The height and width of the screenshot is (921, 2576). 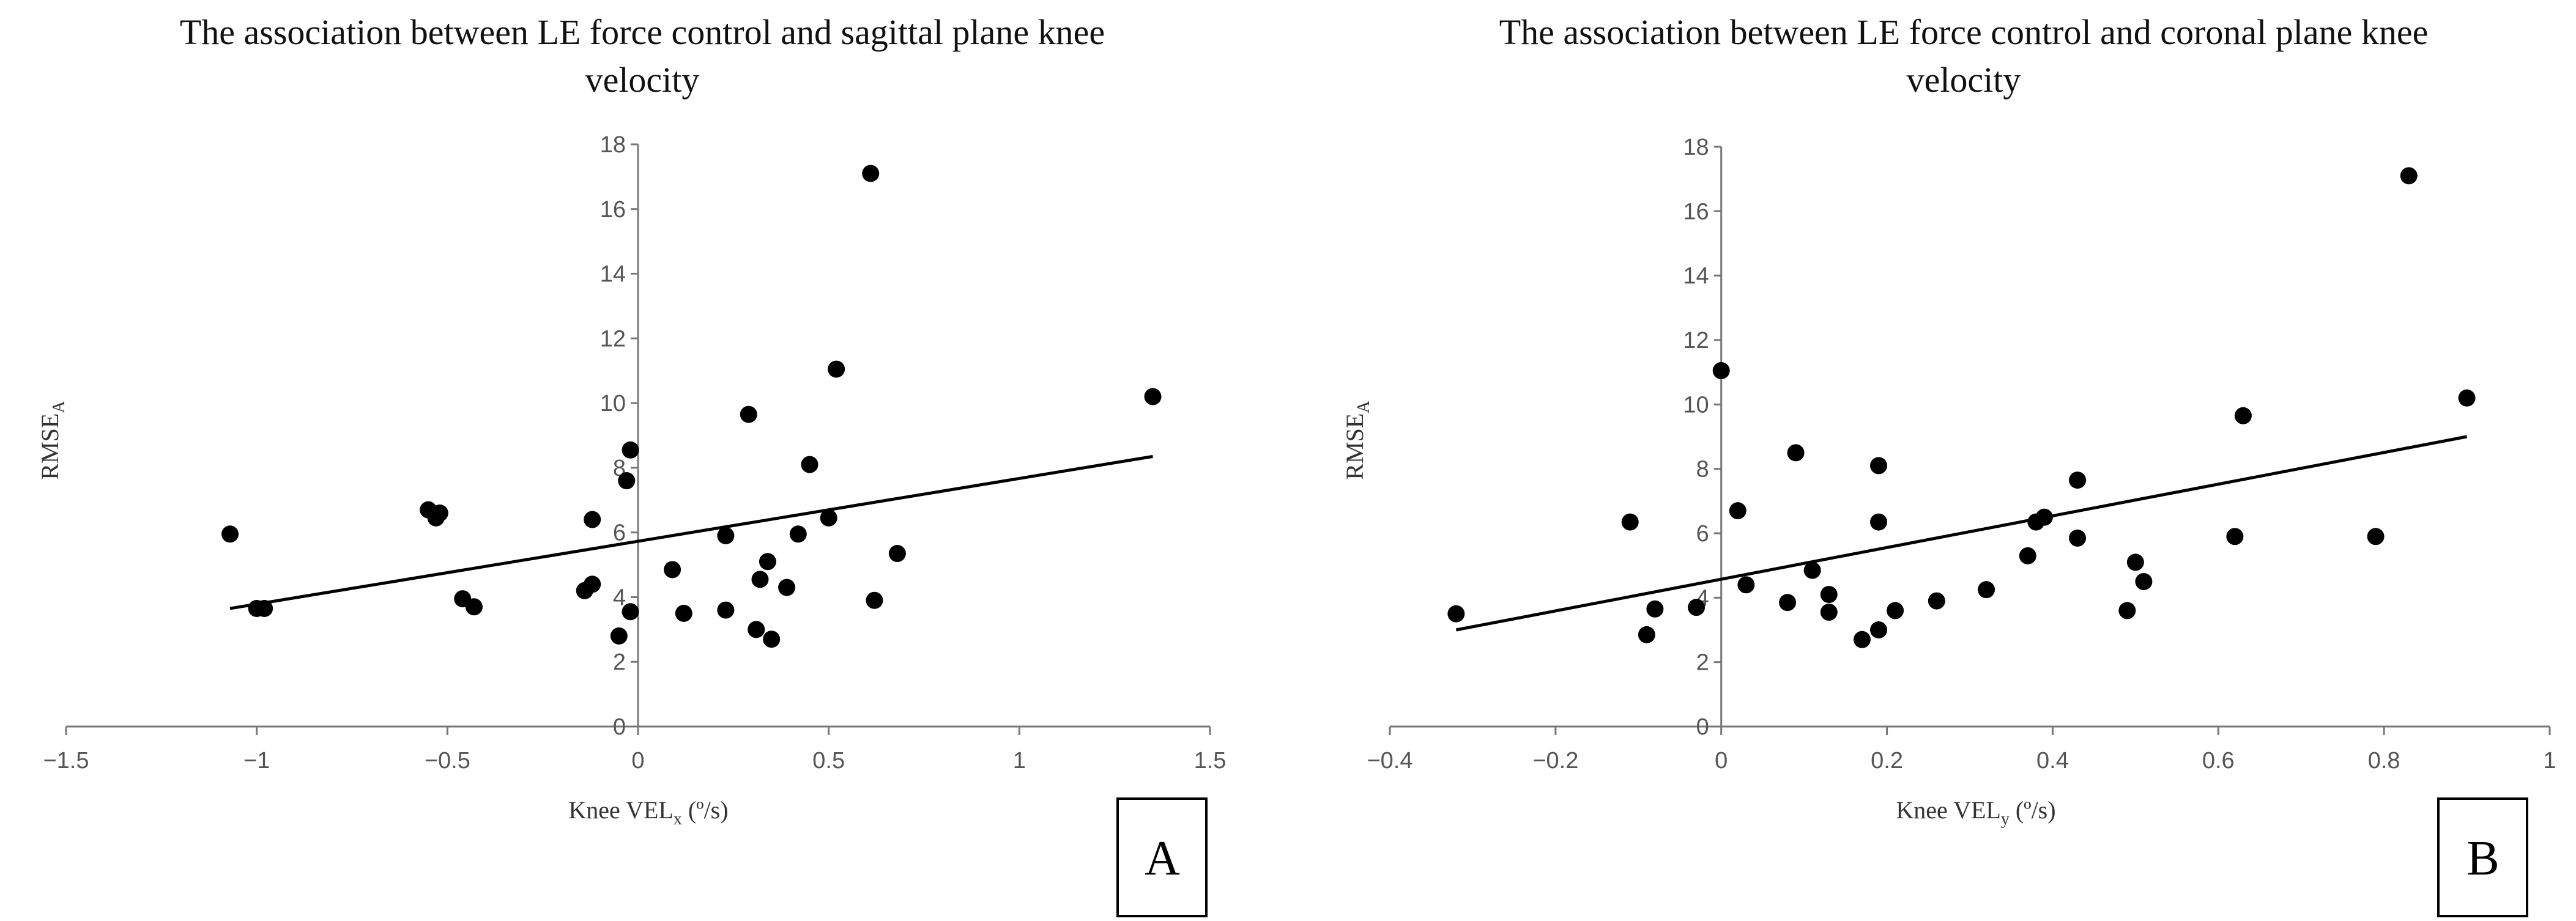 I want to click on chart-a-y-tick-label: 6, so click(x=619, y=533).